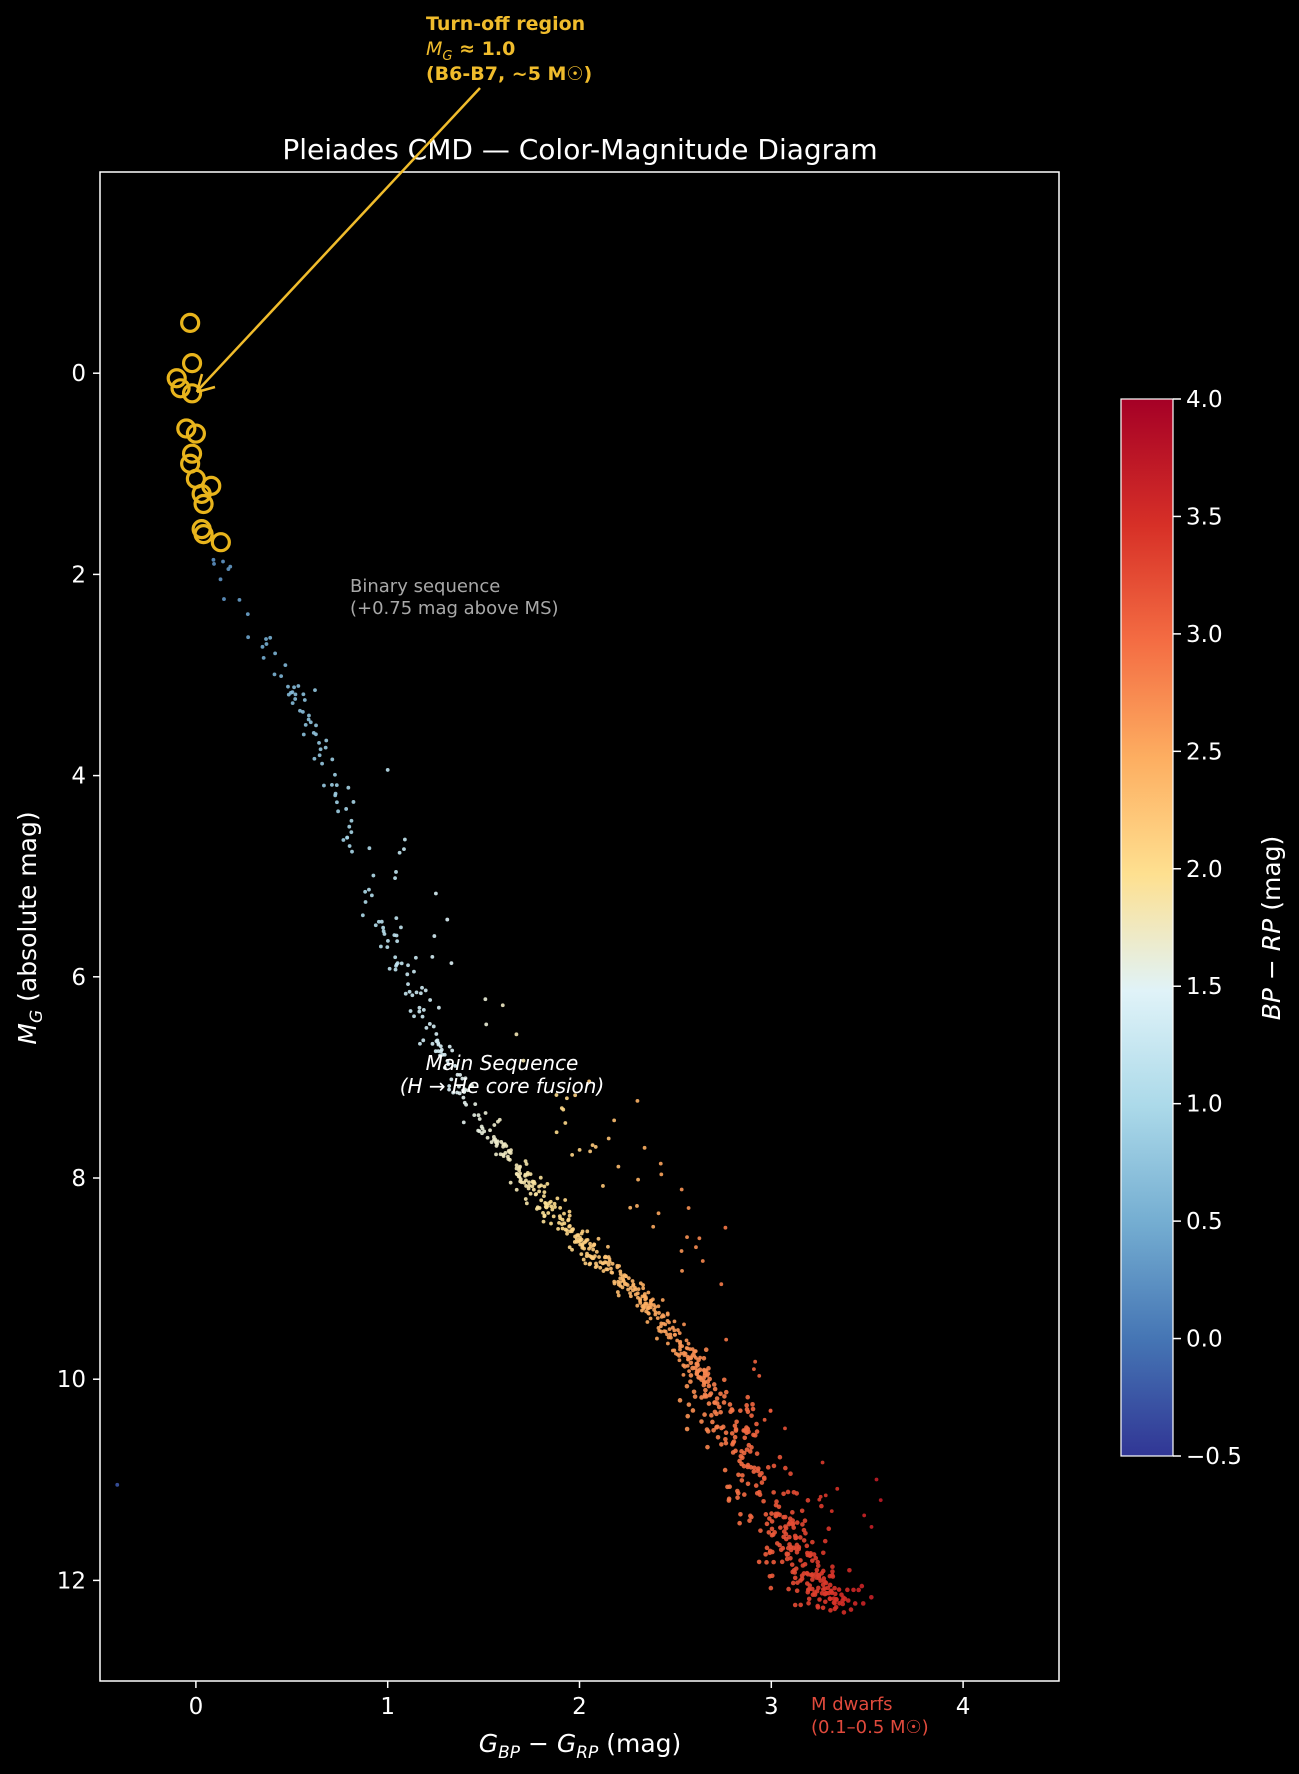  What do you see at coordinates (1204, 1222) in the screenshot?
I see `colorbar-tick-label: 0.5` at bounding box center [1204, 1222].